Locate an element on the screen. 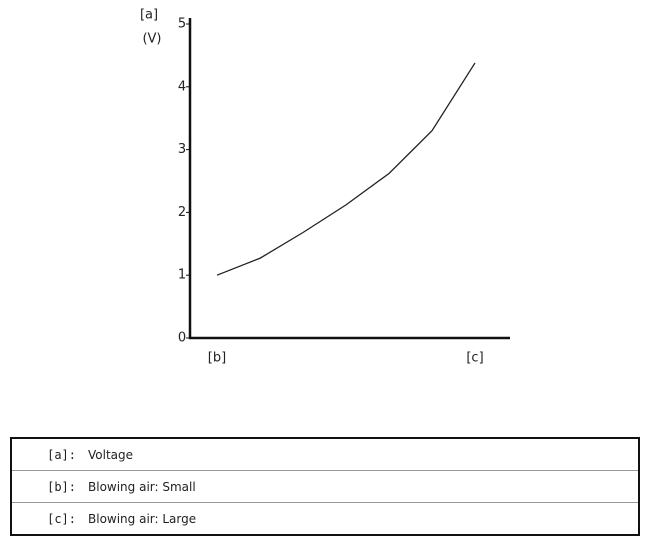 Image resolution: width=650 pixels, height=545 pixels. table-row: [c]: Blowing air: Large is located at coordinates (325, 519).